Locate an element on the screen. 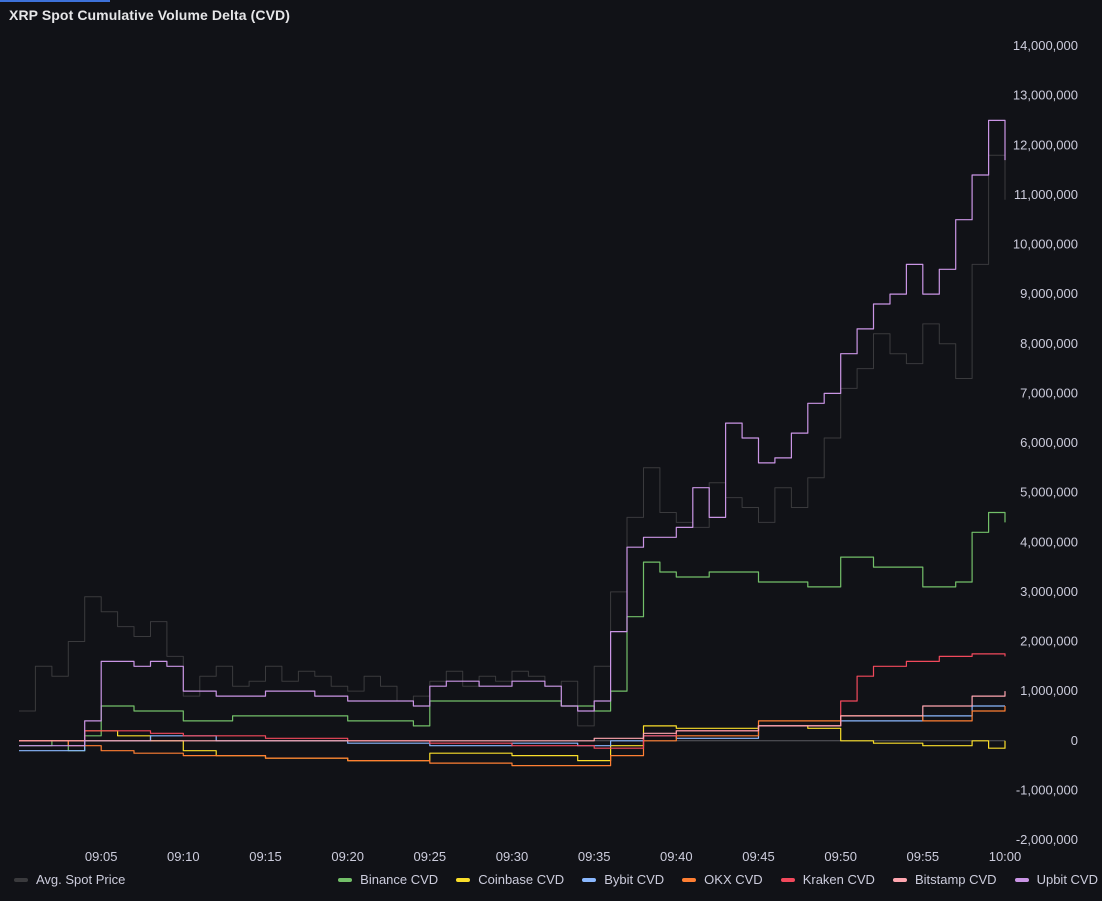 This screenshot has width=1102, height=901. x-tick-label: 09:05 is located at coordinates (101, 856).